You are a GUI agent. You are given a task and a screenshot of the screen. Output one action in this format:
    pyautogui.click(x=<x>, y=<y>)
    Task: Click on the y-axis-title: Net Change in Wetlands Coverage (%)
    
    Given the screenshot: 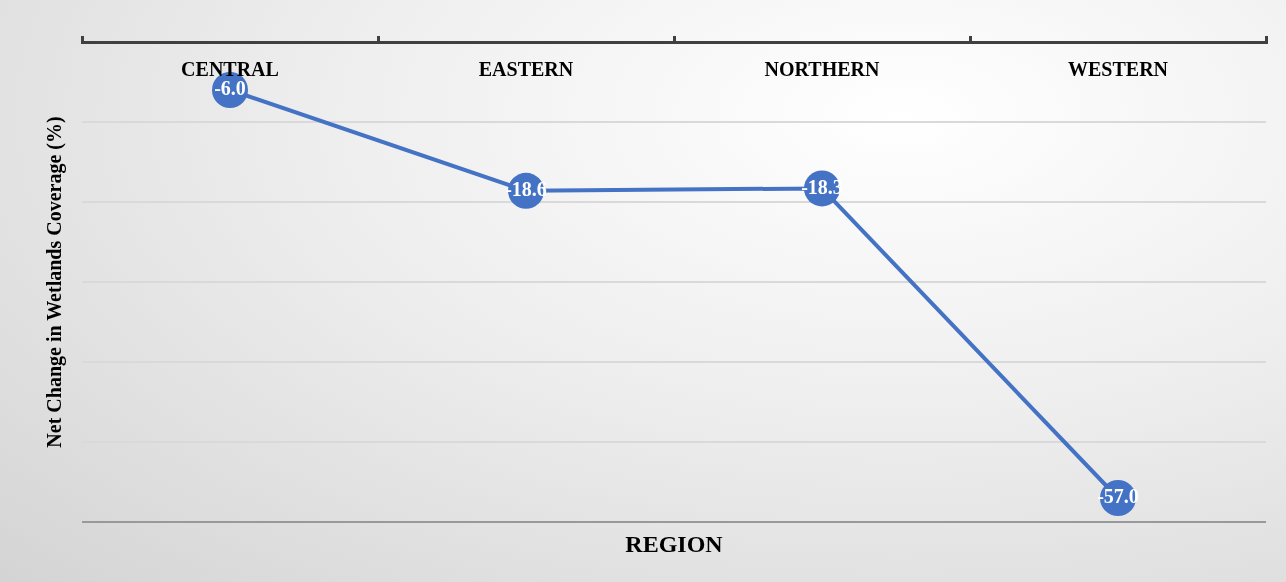 What is the action you would take?
    pyautogui.click(x=55, y=282)
    